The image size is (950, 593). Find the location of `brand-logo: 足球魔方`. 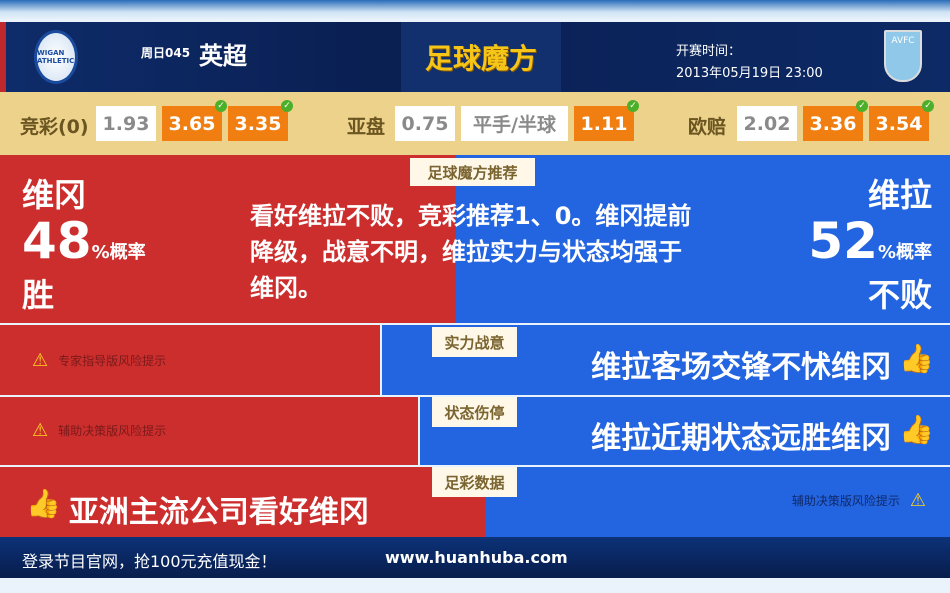

brand-logo: 足球魔方 is located at coordinates (481, 57).